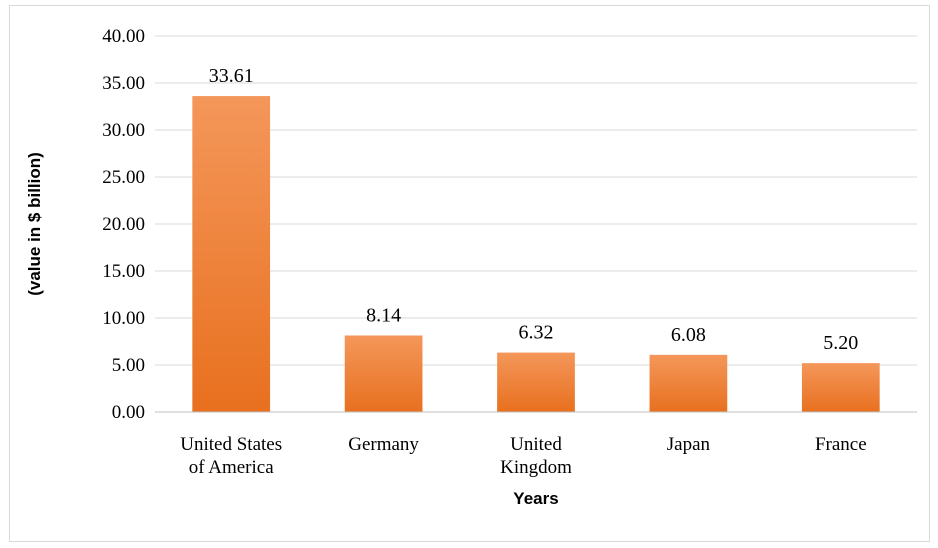 The height and width of the screenshot is (548, 938). Describe the element at coordinates (123, 130) in the screenshot. I see `y-tick-label: 30.00` at that location.